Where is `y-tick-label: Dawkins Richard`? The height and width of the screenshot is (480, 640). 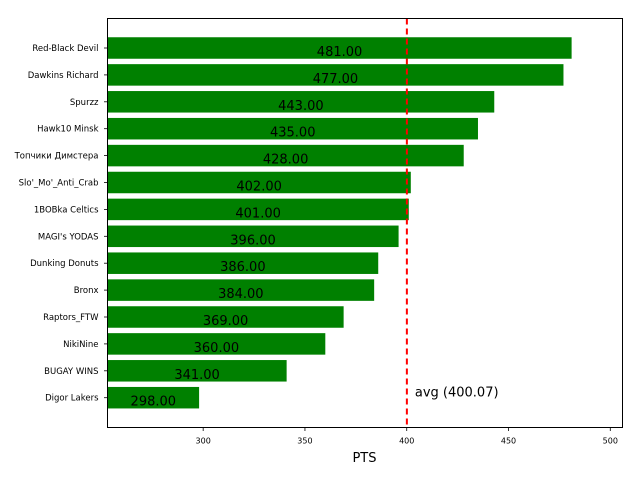
y-tick-label: Dawkins Richard is located at coordinates (63, 76).